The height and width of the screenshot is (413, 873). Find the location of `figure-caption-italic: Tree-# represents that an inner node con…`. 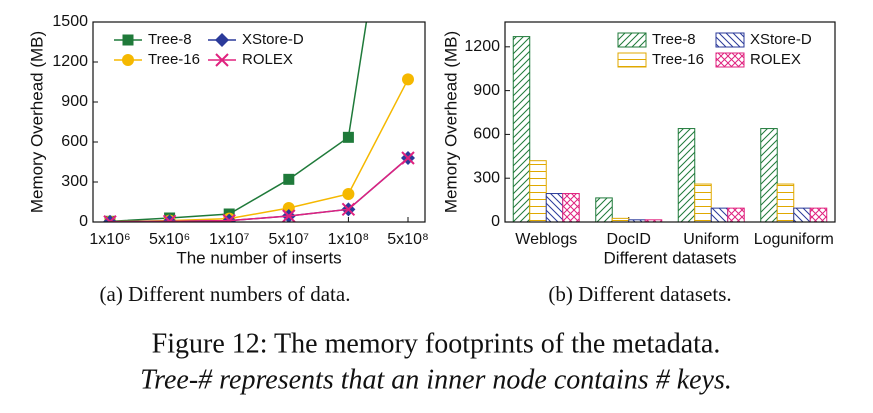

figure-caption-italic: Tree-# represents that an inner node con… is located at coordinates (436, 379).